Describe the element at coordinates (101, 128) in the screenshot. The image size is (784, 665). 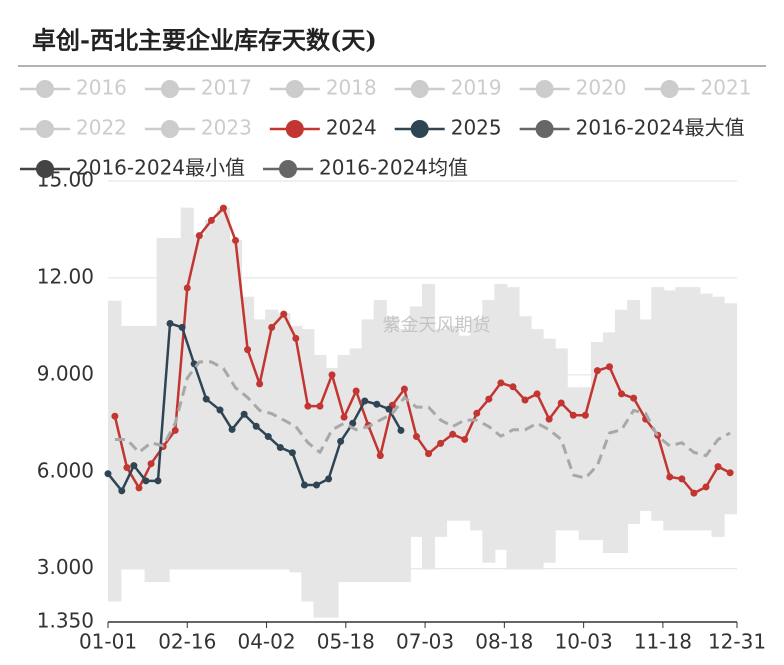
I see `legend-label: 2022` at that location.